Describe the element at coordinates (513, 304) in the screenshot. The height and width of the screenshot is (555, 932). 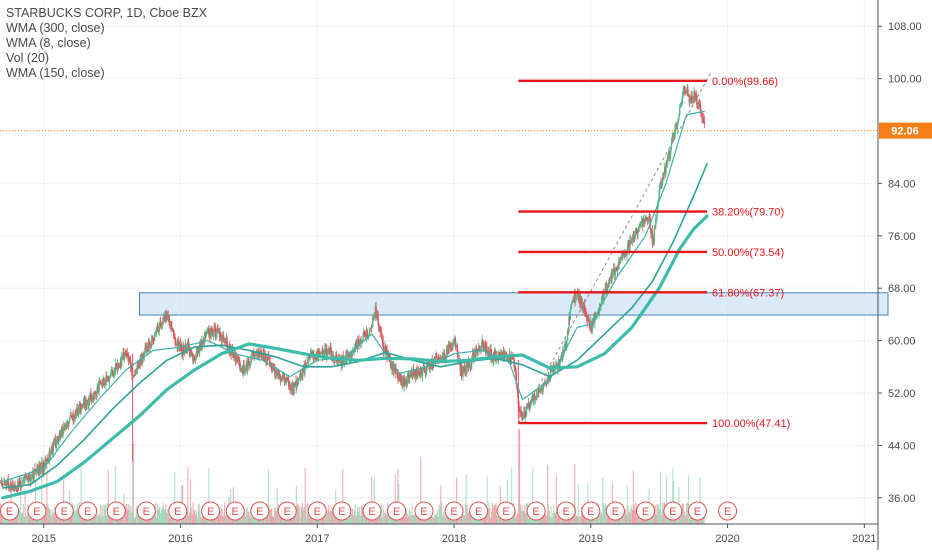
I see `resistance-zone` at that location.